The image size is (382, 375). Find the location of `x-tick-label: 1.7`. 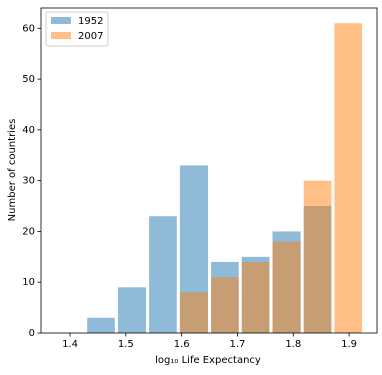

x-tick-label: 1.7 is located at coordinates (238, 344).